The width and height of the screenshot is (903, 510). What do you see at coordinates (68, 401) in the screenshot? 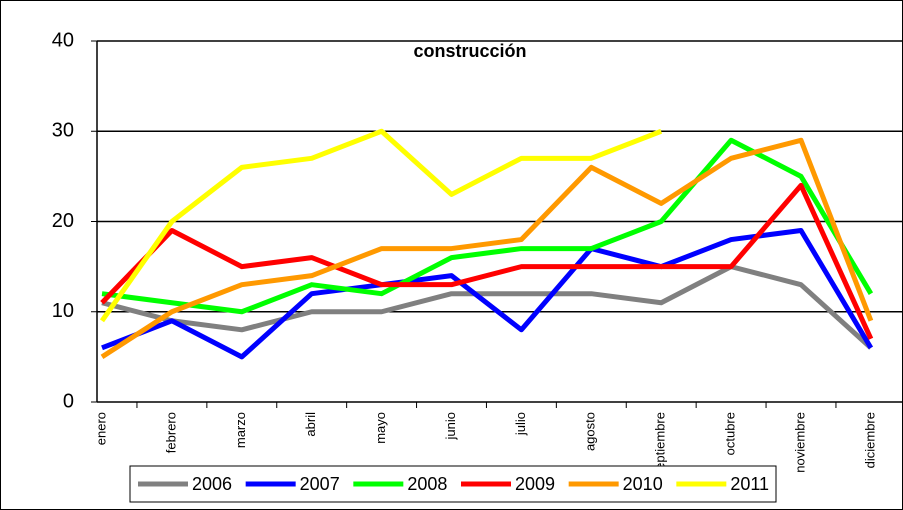
I see `y-tick-label: 0` at bounding box center [68, 401].